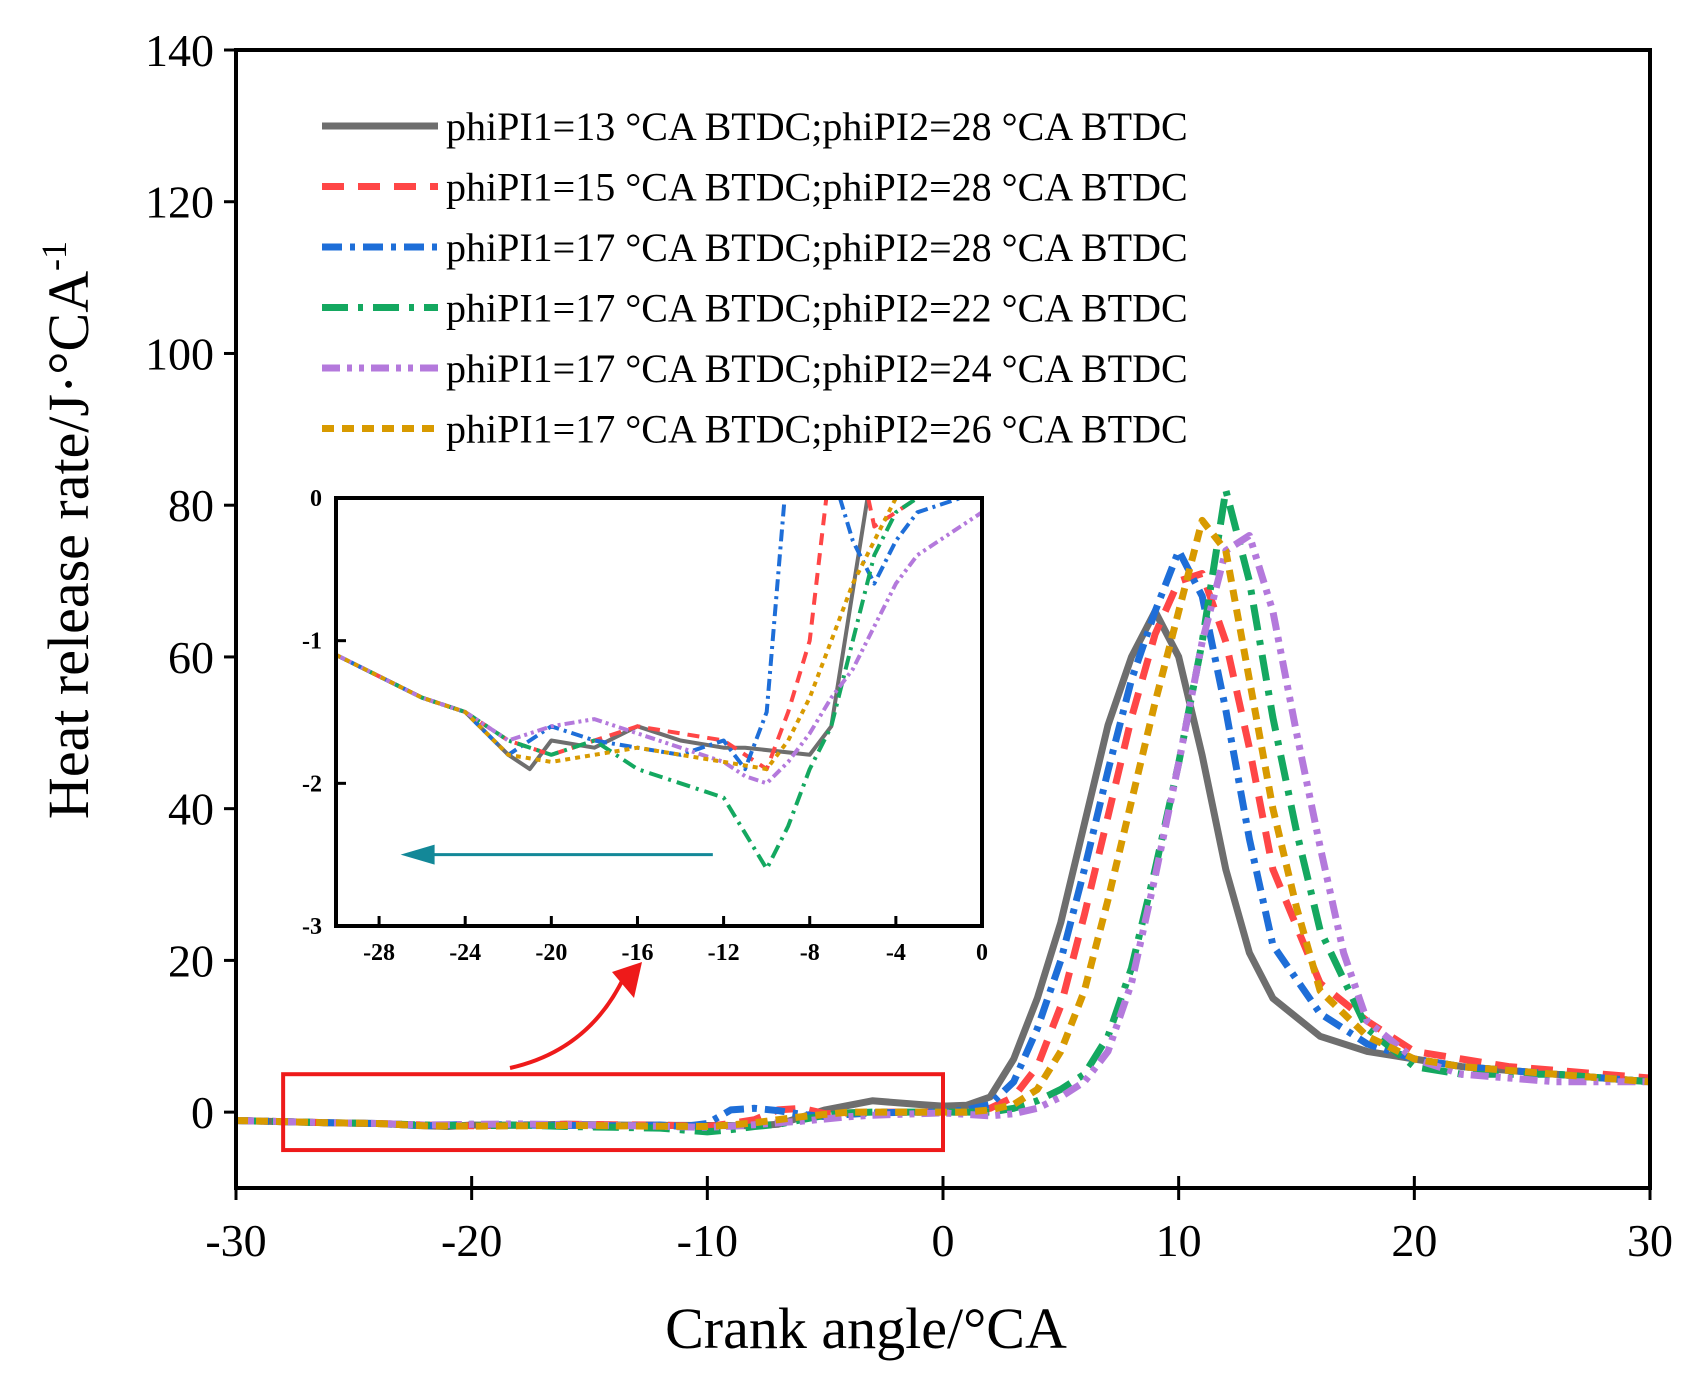 The width and height of the screenshot is (1693, 1384). I want to click on inset-plot-area: -28 -24 -20 -16 -12 -8 -4 0 0 -1 -2 -3, so click(645, 726).